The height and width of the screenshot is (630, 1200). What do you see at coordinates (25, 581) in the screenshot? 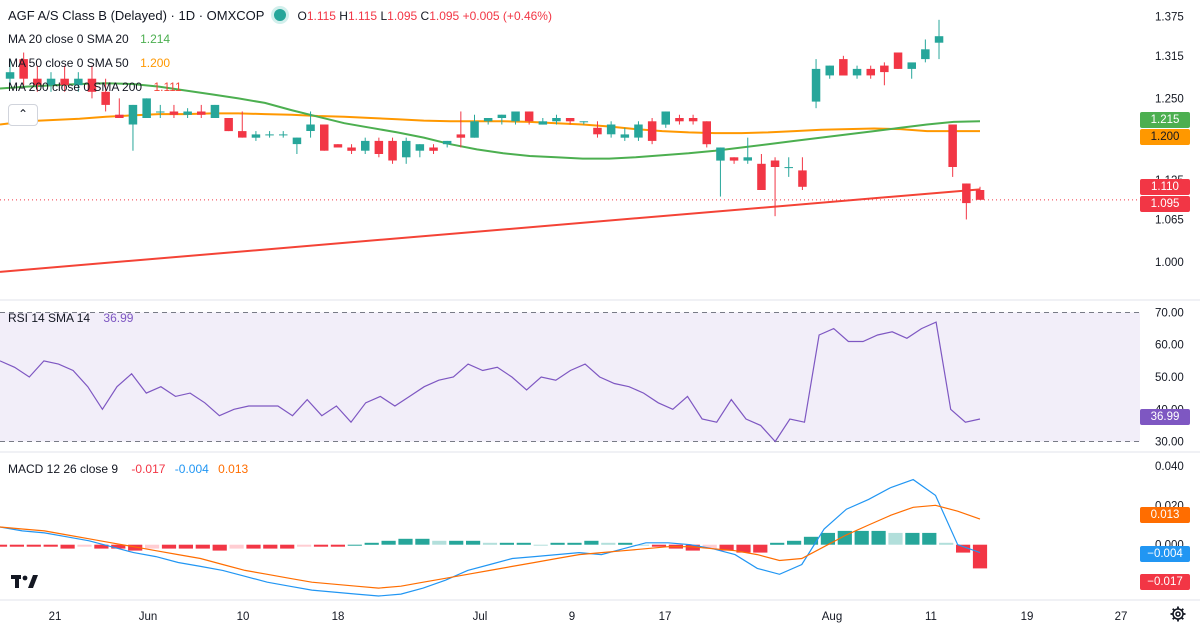
I see `tradingview-logo` at bounding box center [25, 581].